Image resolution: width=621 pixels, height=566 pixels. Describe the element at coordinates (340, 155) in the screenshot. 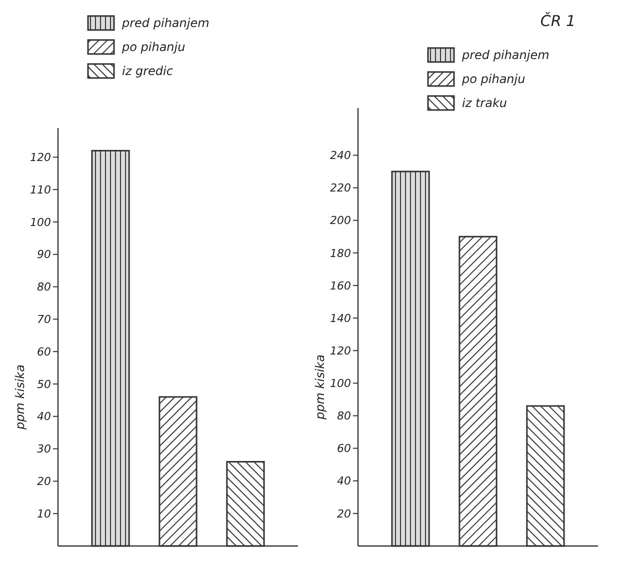

I see `y-tick-label: 240` at that location.